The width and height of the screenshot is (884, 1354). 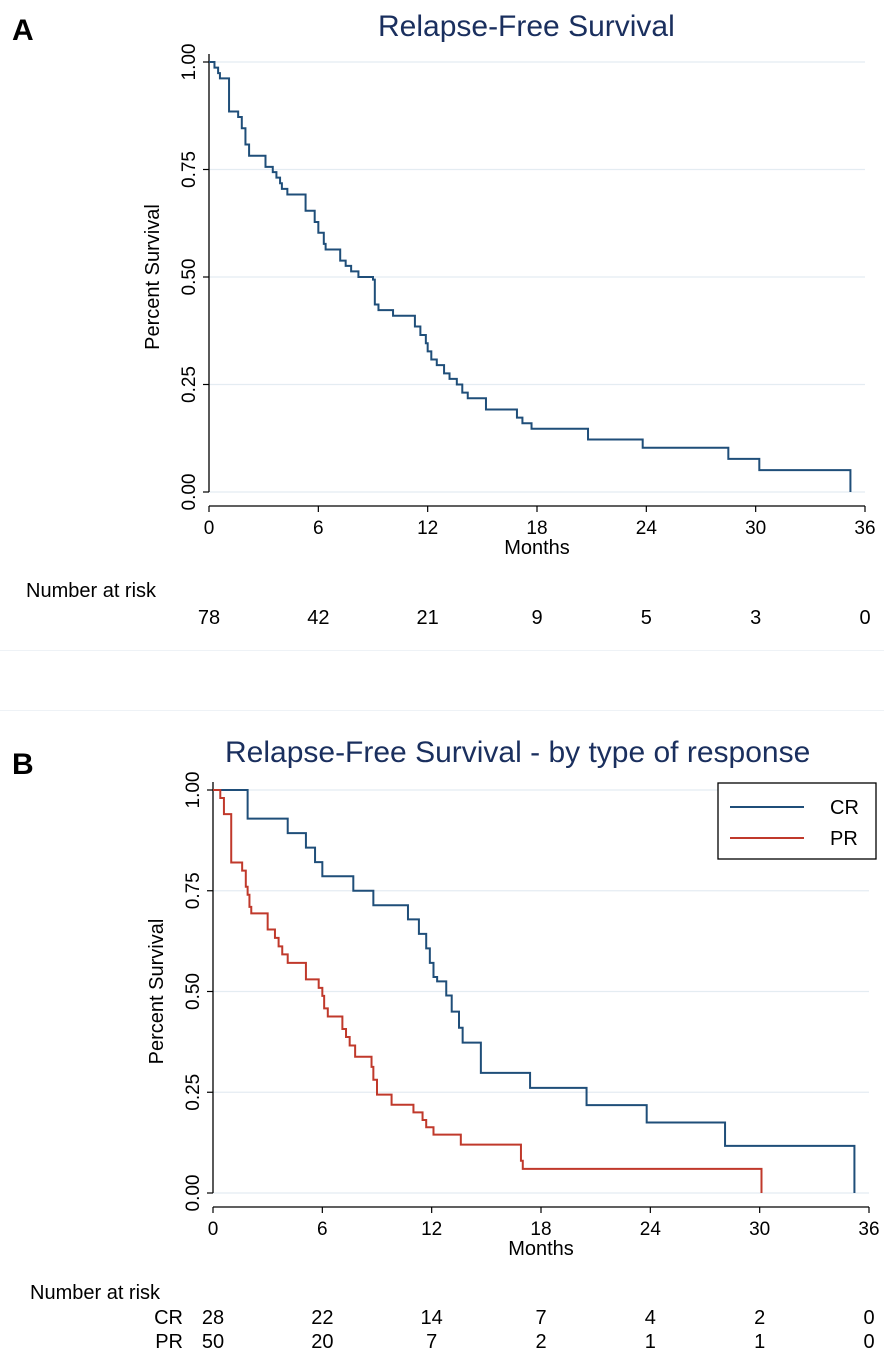 I want to click on chart-title-a: Relapse-Free Survival, so click(x=526, y=26).